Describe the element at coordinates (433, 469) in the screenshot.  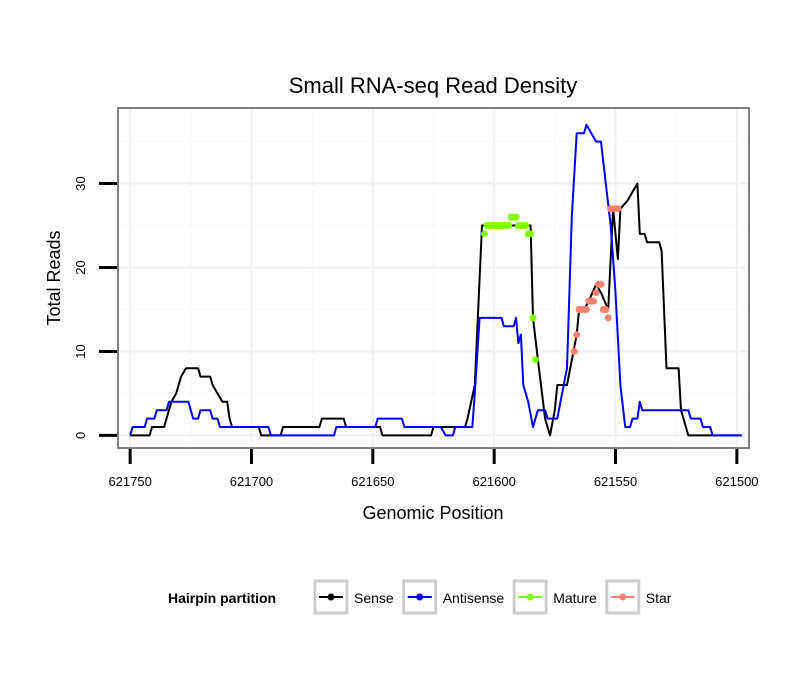
I see `x-axis: 621750 621700 621650 621600 621550 621500` at that location.